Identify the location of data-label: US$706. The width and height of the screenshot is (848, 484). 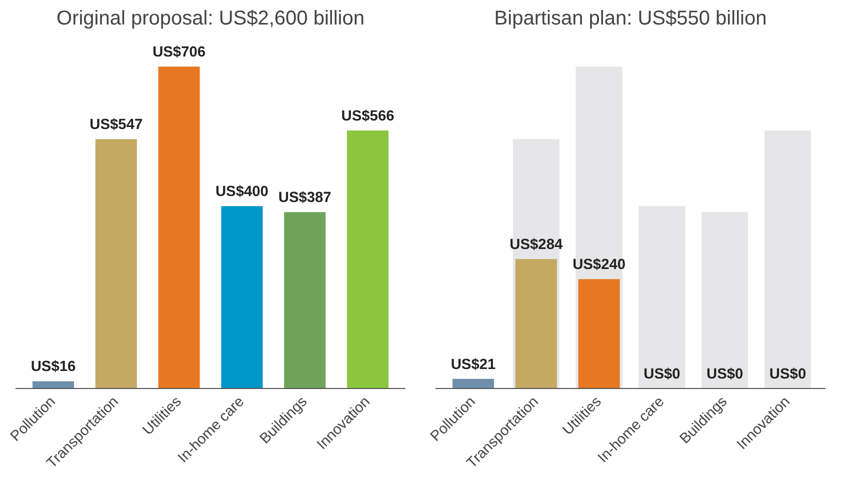
(179, 52).